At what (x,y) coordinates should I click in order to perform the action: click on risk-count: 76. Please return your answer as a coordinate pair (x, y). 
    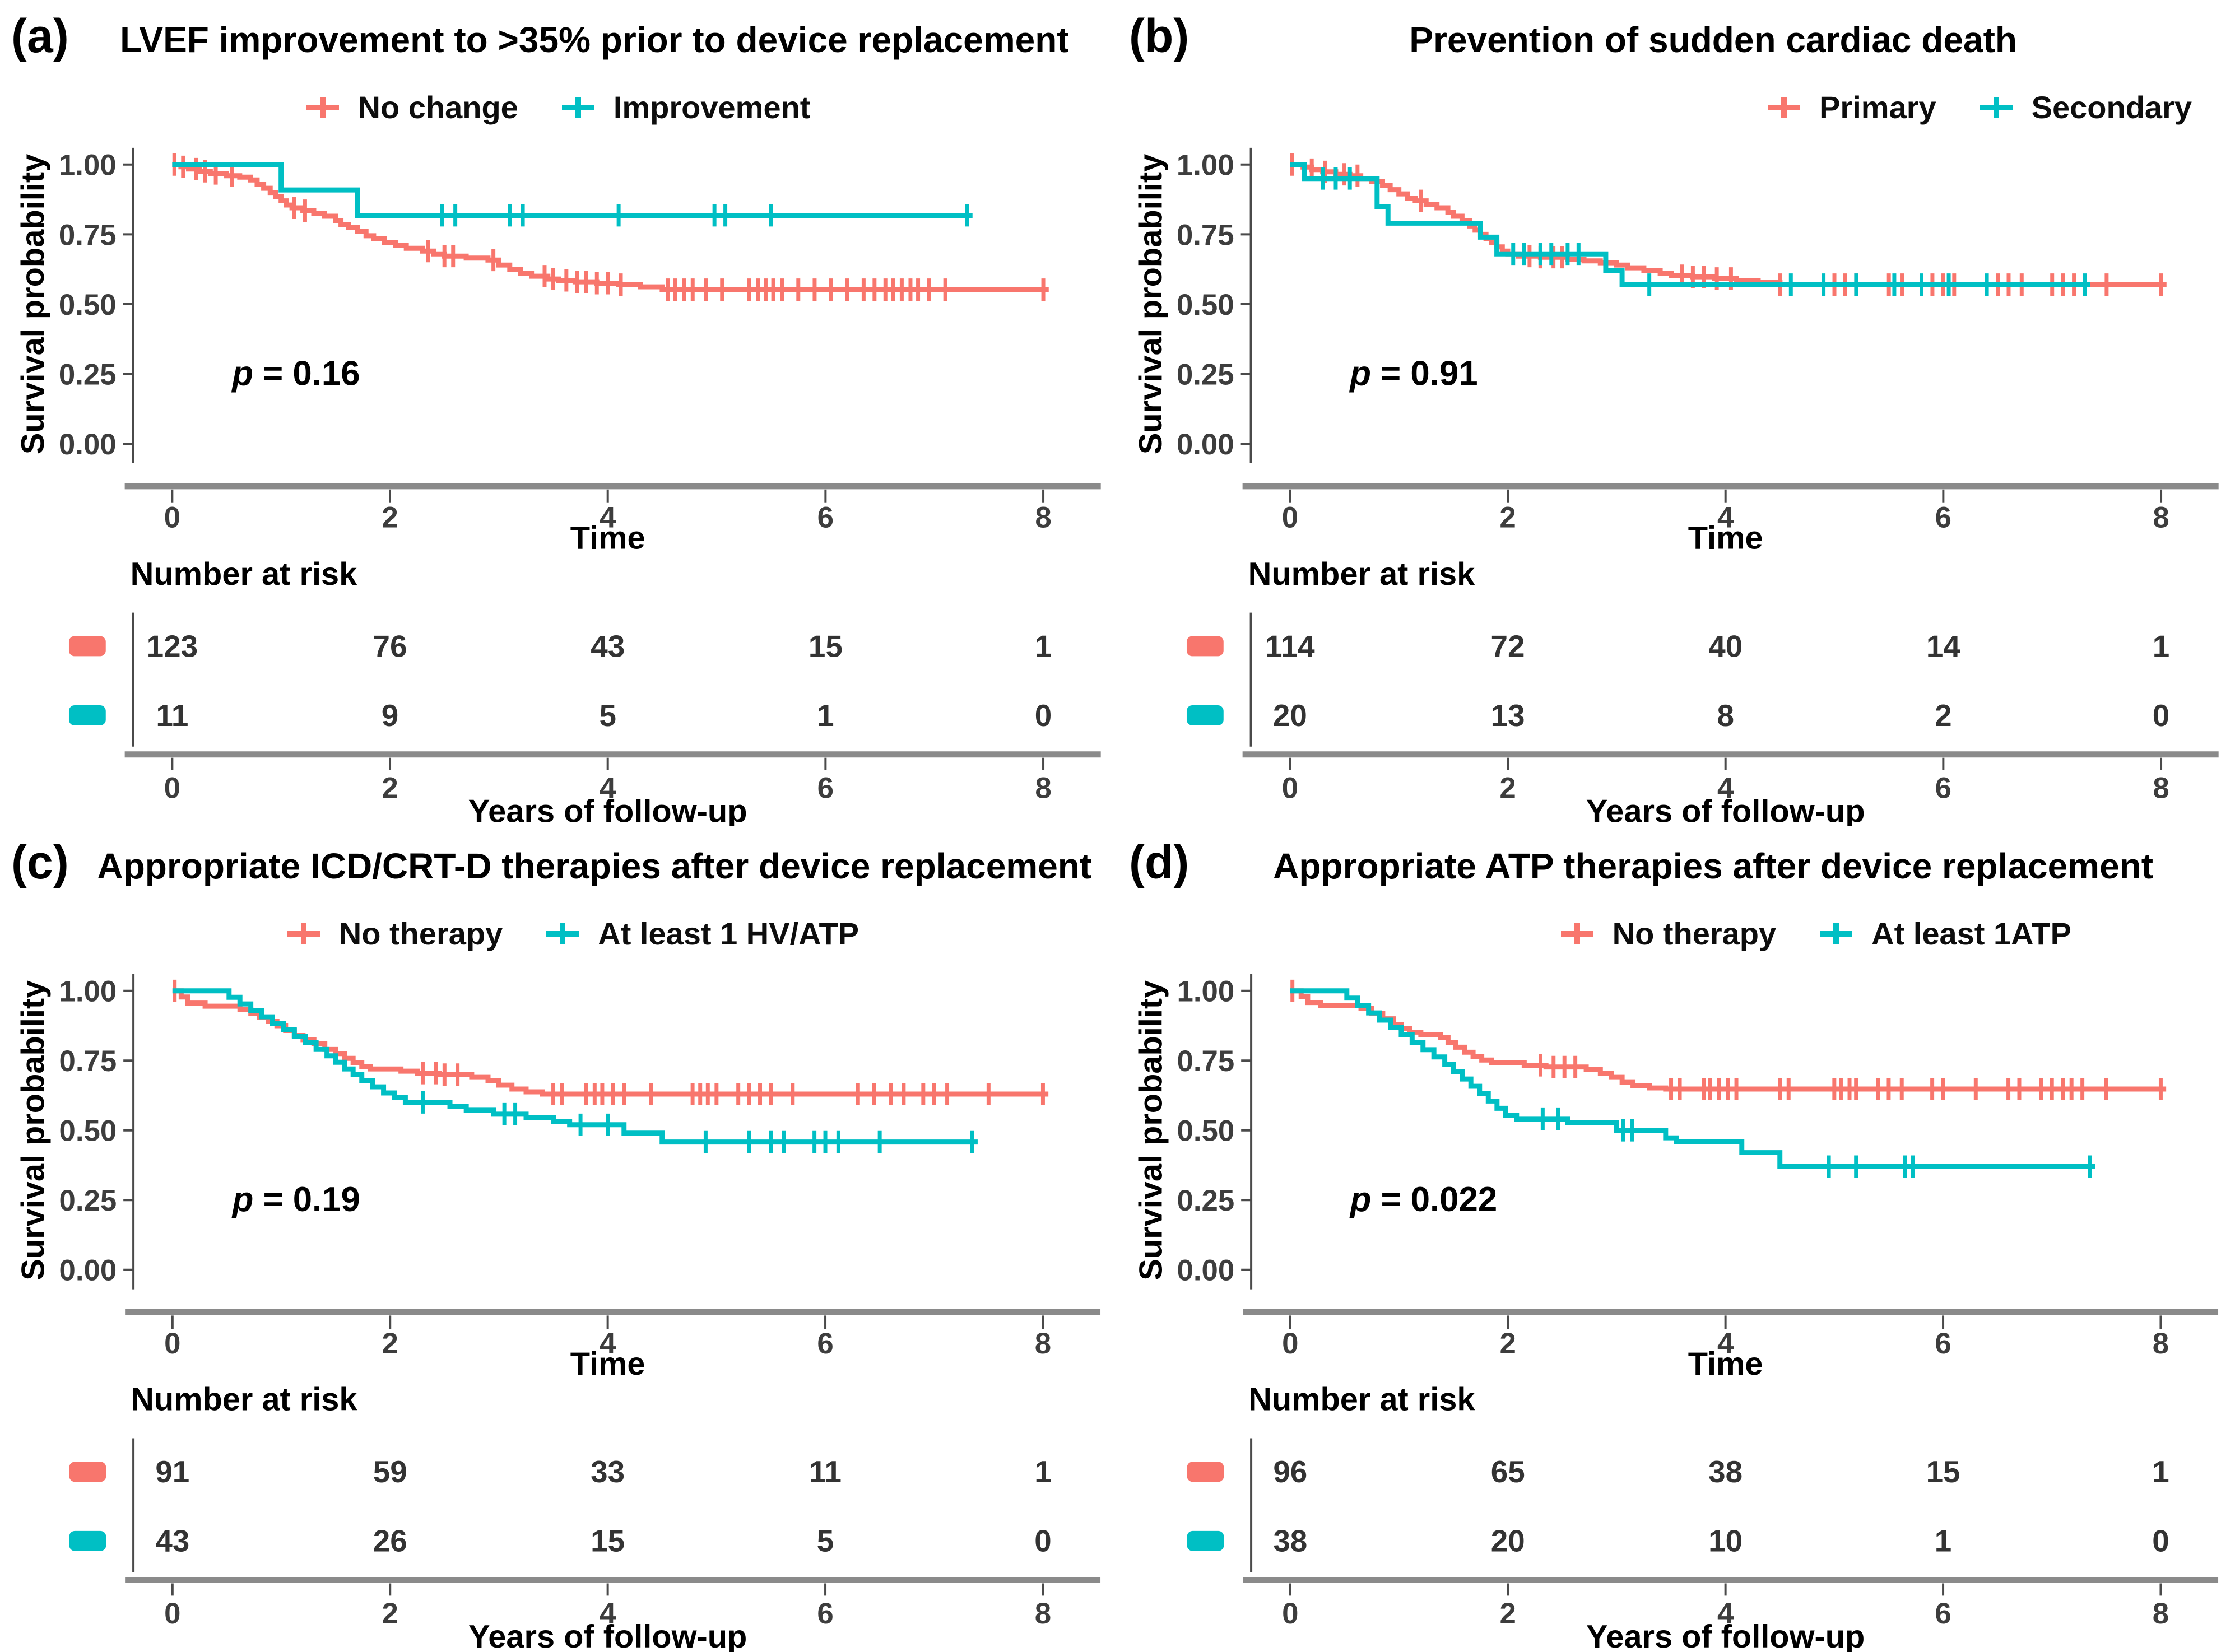
    Looking at the image, I should click on (390, 646).